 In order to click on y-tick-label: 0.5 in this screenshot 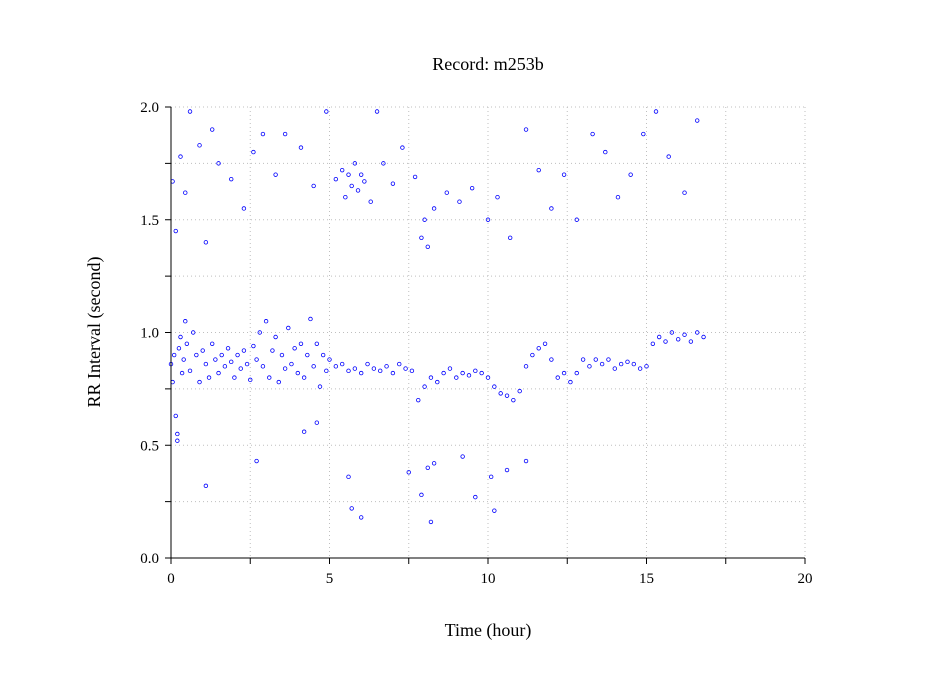, I will do `click(149, 446)`.